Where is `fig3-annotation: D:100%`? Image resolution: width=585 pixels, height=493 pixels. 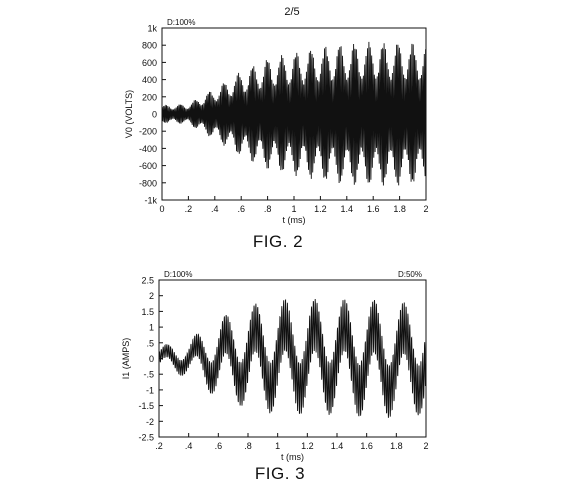
fig3-annotation: D:100% is located at coordinates (178, 274).